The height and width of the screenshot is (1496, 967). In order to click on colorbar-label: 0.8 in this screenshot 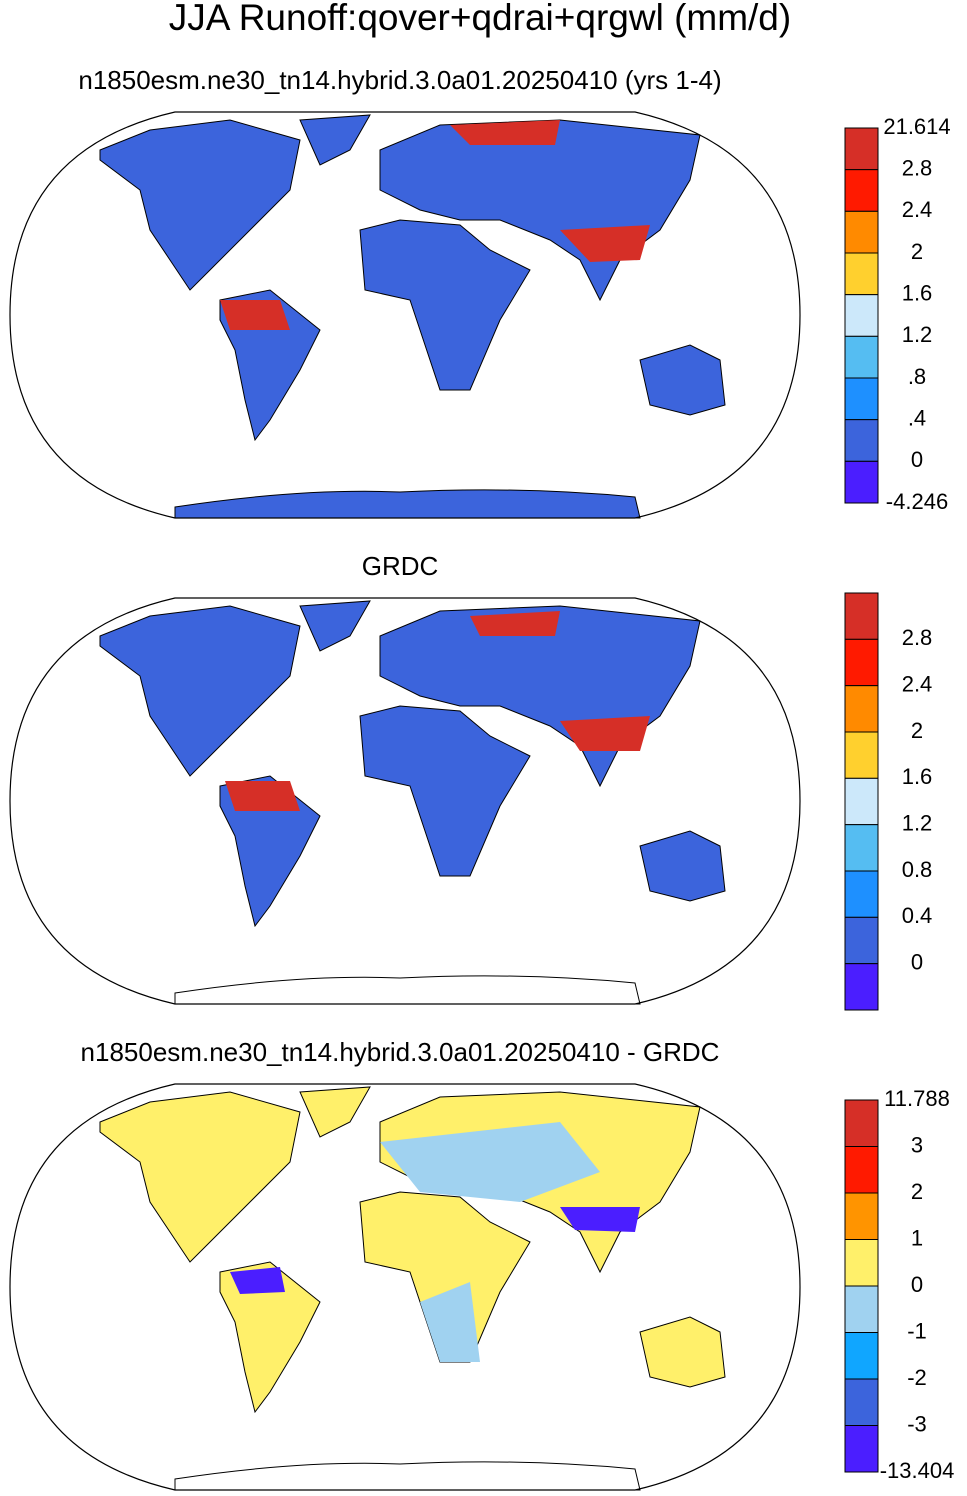, I will do `click(917, 869)`.